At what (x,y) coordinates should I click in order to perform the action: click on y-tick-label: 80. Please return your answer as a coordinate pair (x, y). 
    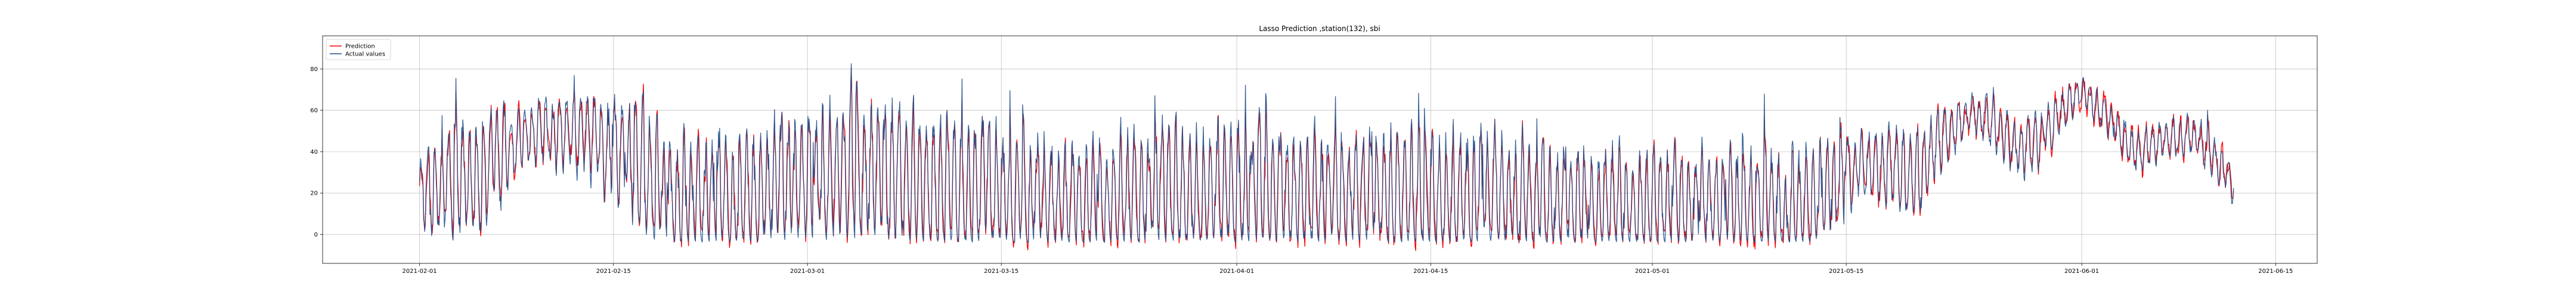
    Looking at the image, I should click on (314, 69).